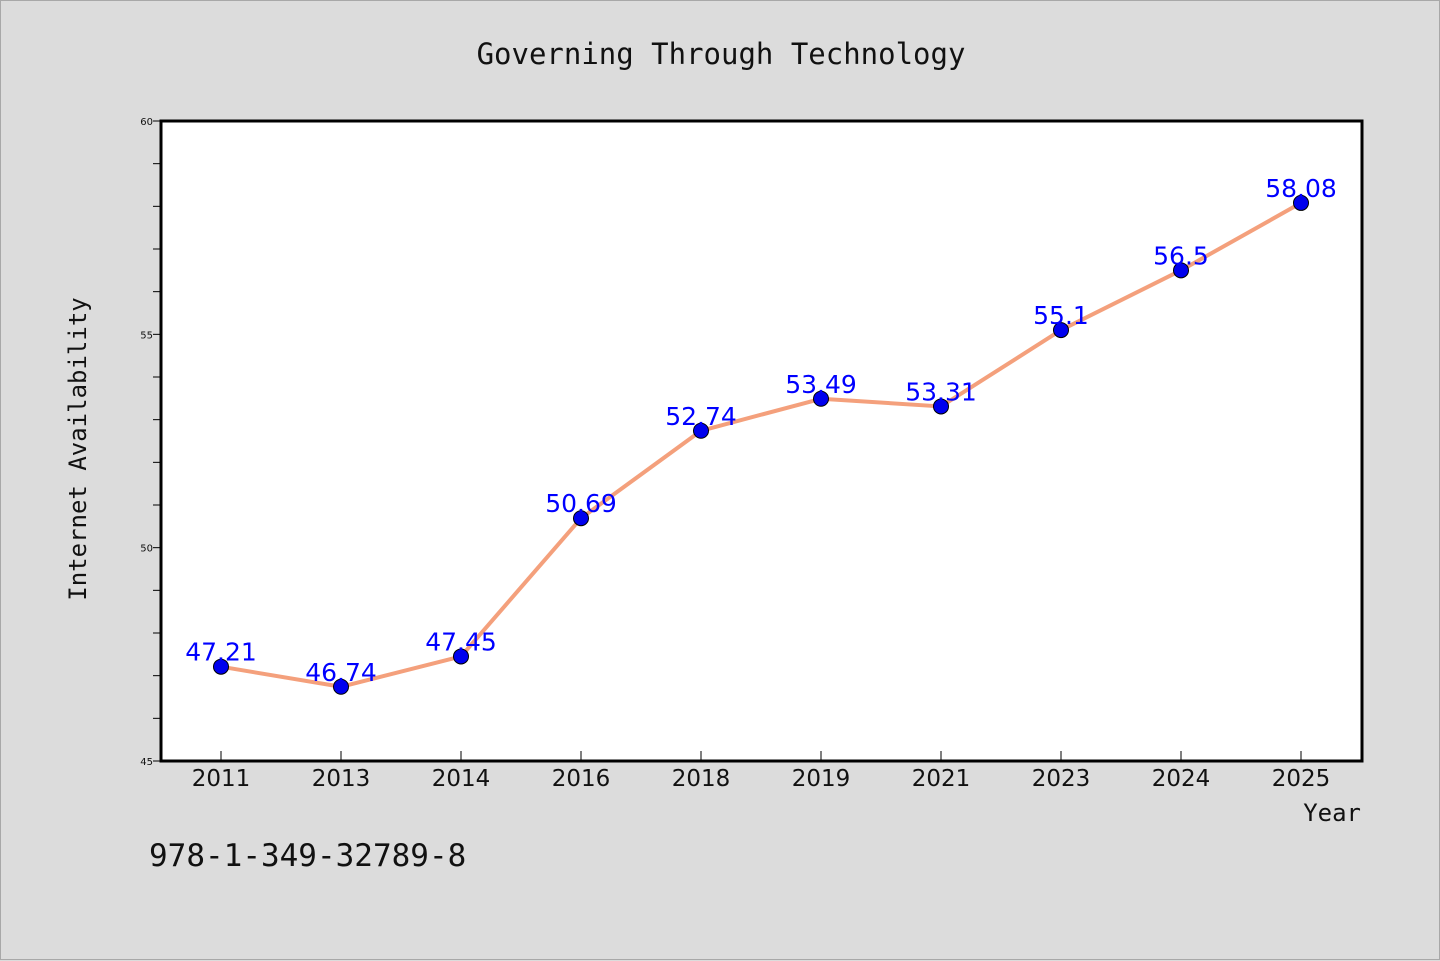  Describe the element at coordinates (1301, 188) in the screenshot. I see `data-label: 58.08` at that location.